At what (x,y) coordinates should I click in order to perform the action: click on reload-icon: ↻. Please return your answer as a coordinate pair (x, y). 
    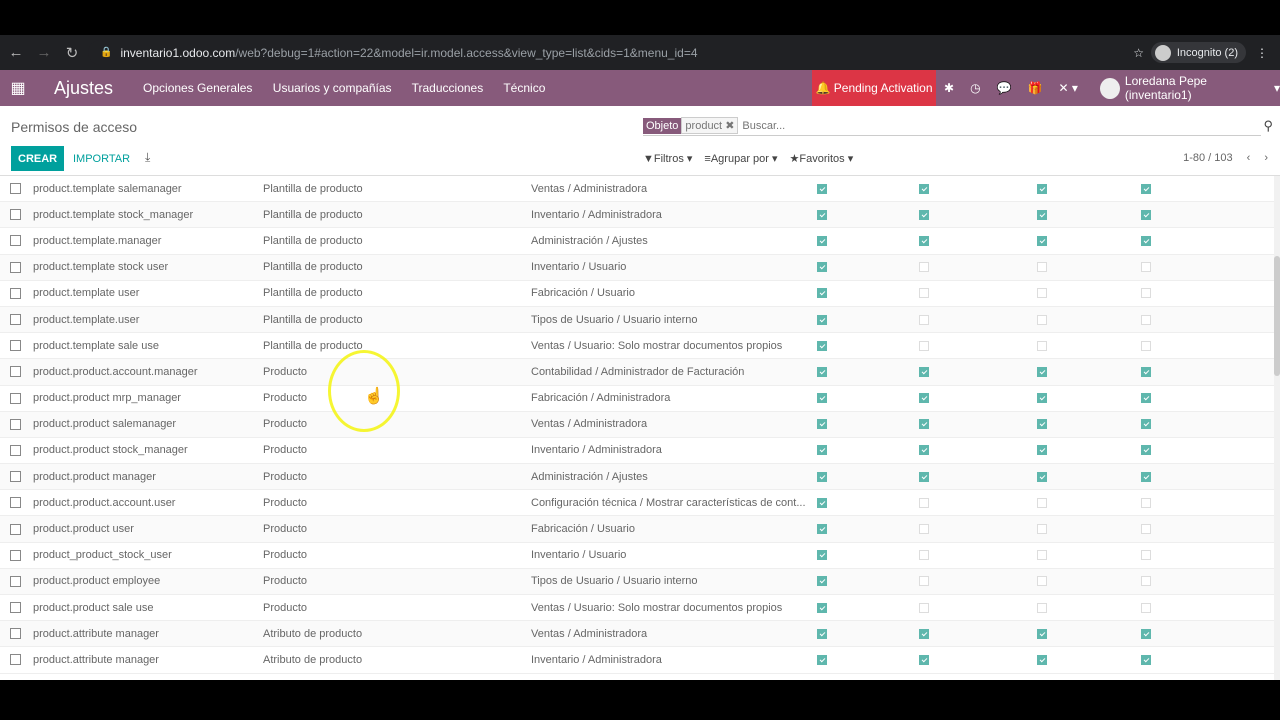
    Looking at the image, I should click on (72, 53).